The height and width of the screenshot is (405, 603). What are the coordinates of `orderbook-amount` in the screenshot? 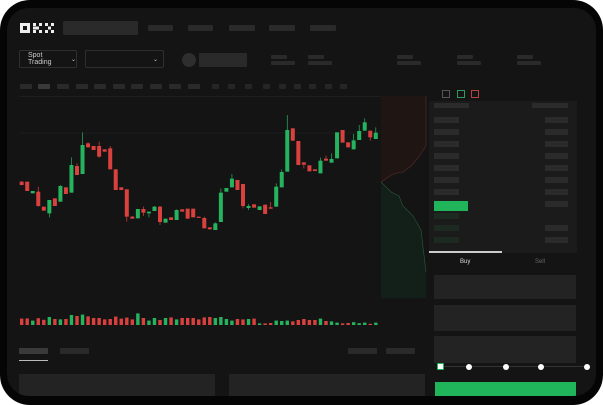 It's located at (556, 240).